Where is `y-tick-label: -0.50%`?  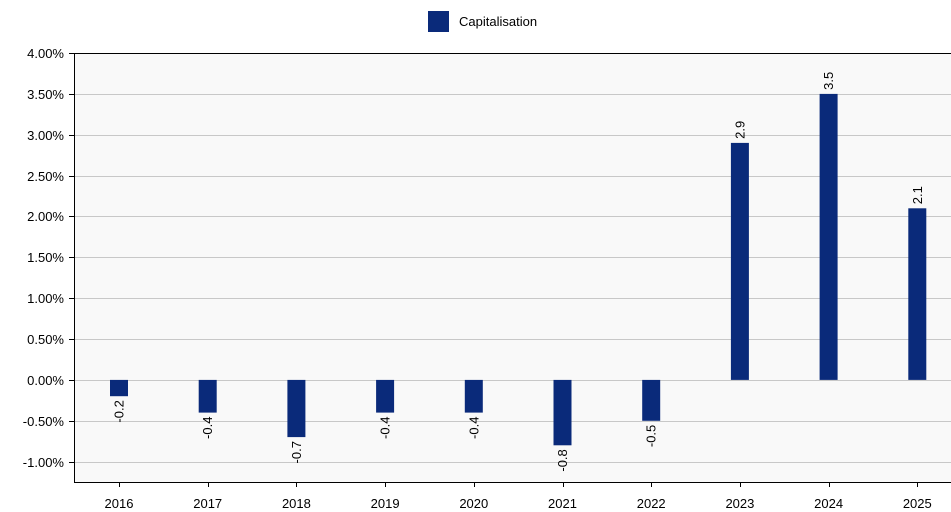 y-tick-label: -0.50% is located at coordinates (44, 421).